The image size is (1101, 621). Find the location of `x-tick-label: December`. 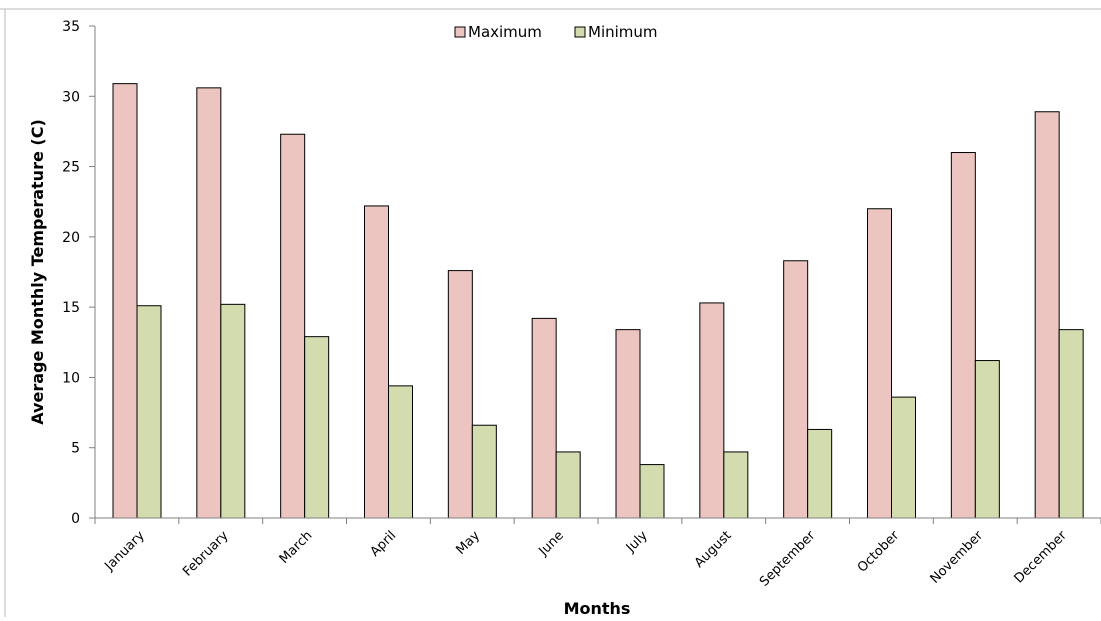

x-tick-label: December is located at coordinates (1041, 557).